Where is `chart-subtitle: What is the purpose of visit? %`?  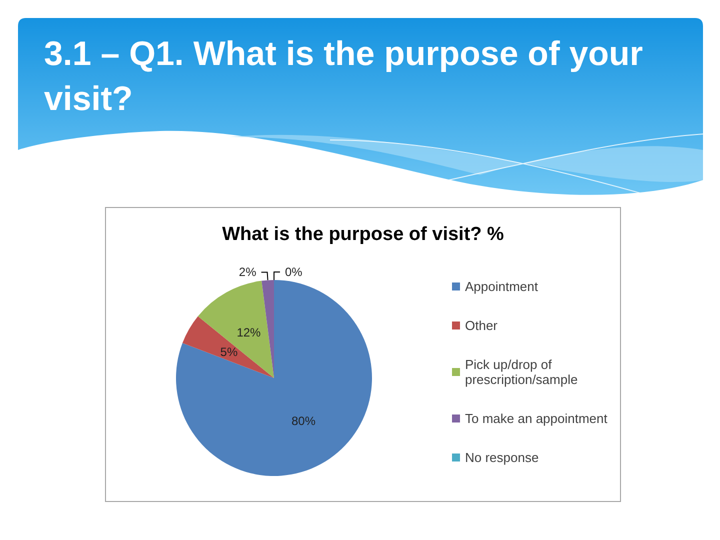
chart-subtitle: What is the purpose of visit? % is located at coordinates (363, 234).